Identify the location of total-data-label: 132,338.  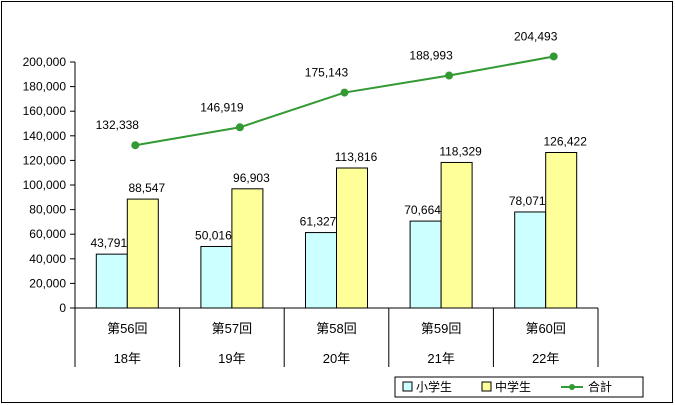
(118, 125).